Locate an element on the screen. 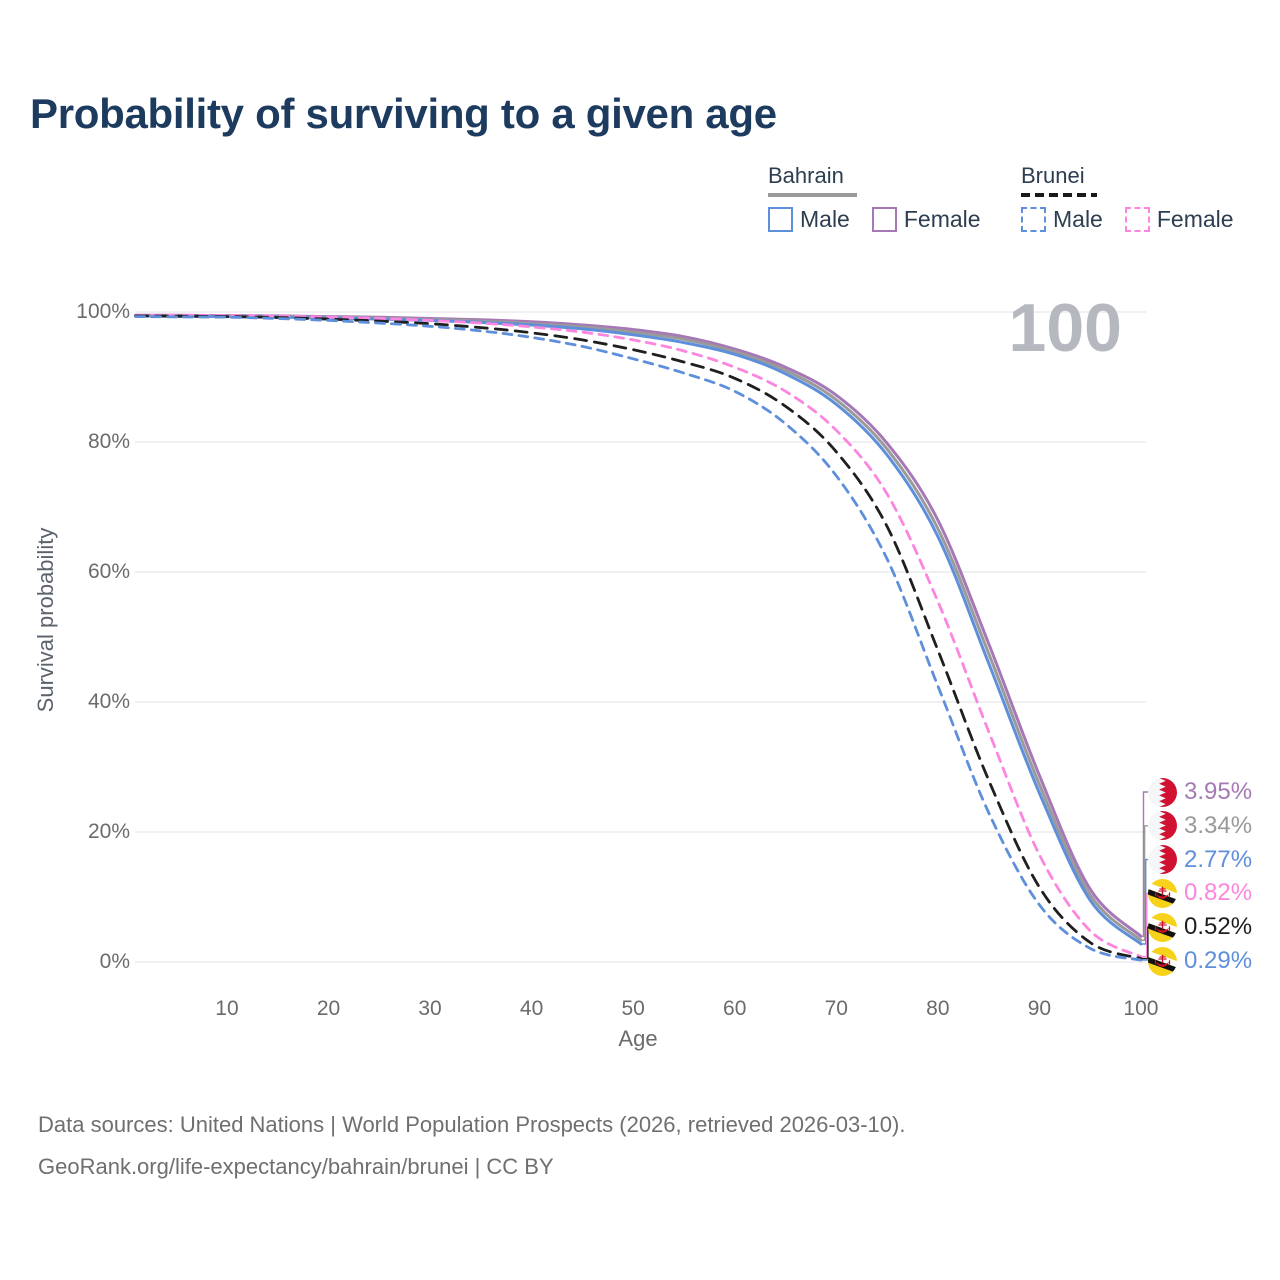 The width and height of the screenshot is (1280, 1280). end-label-brunei-both-sexes: 0.52% is located at coordinates (1200, 927).